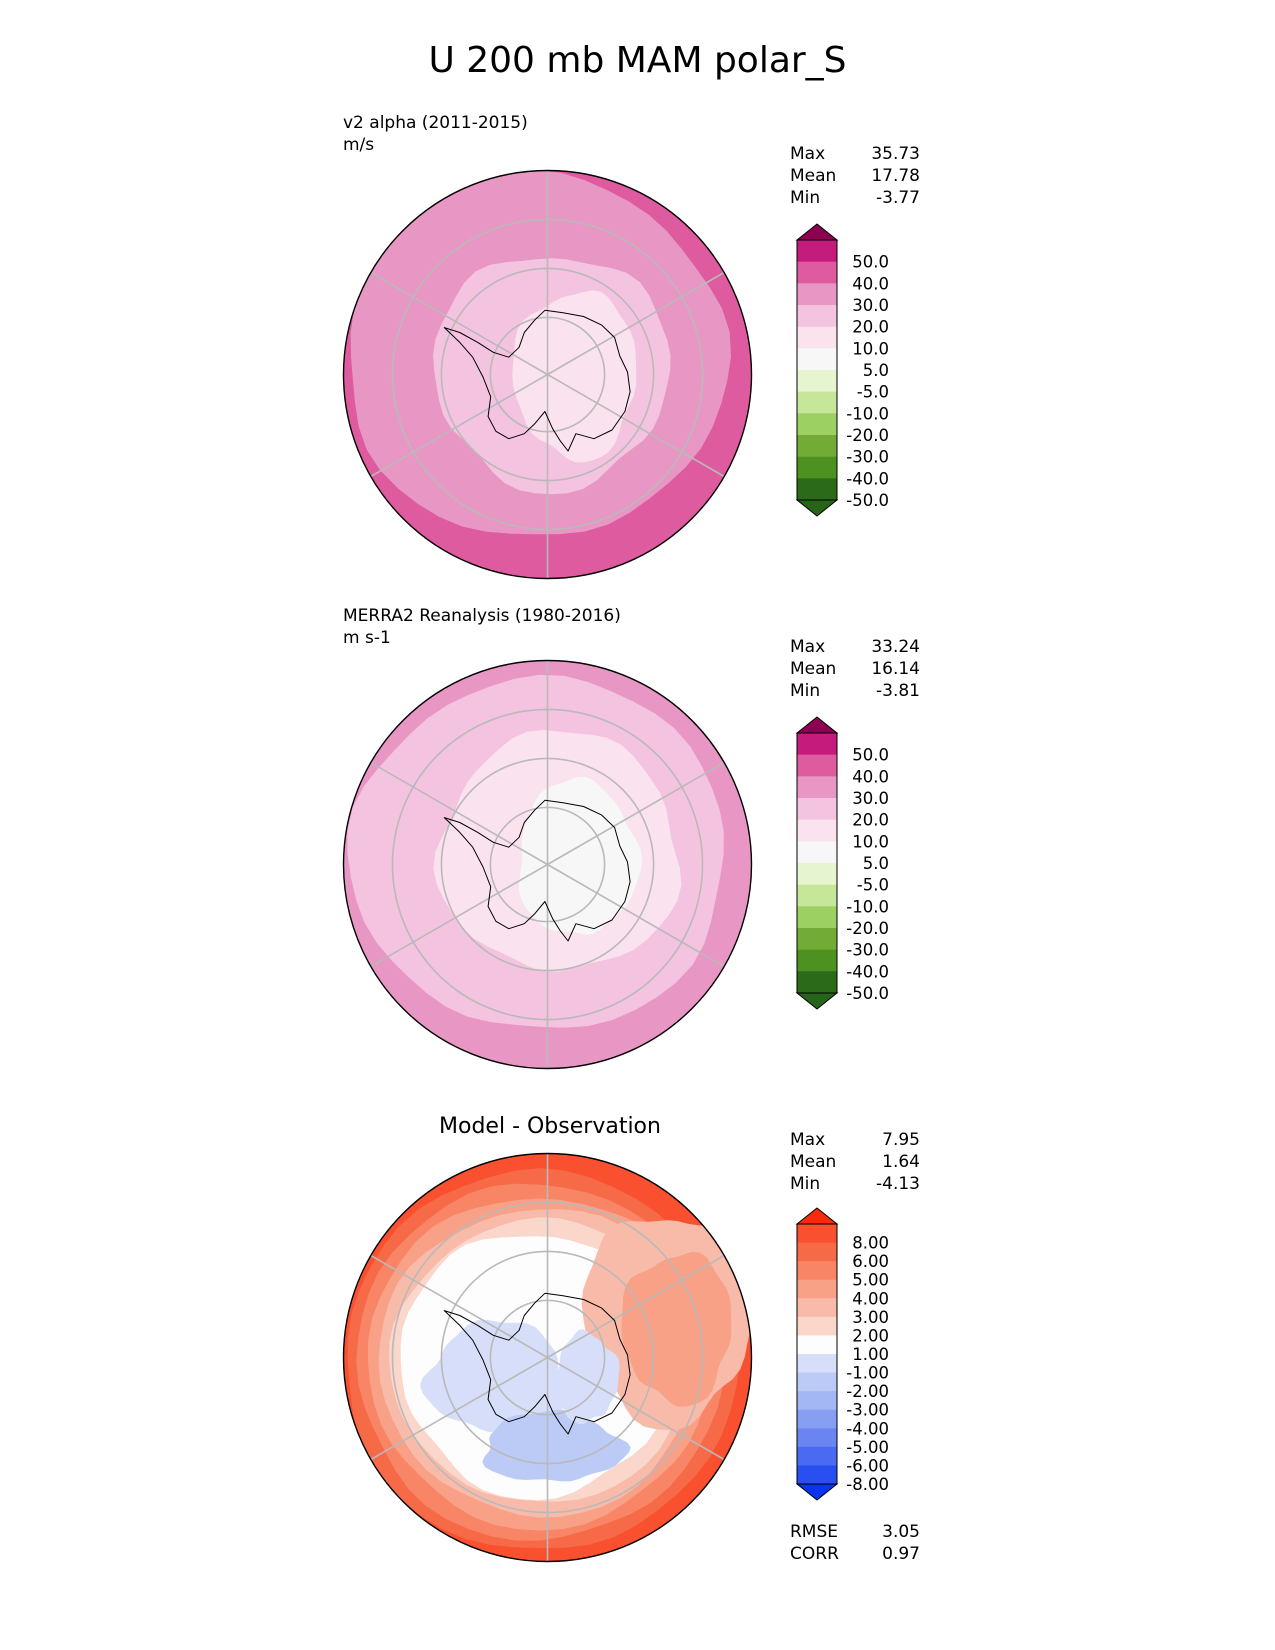  Describe the element at coordinates (359, 145) in the screenshot. I see `panel1-label-line2: m/s` at that location.